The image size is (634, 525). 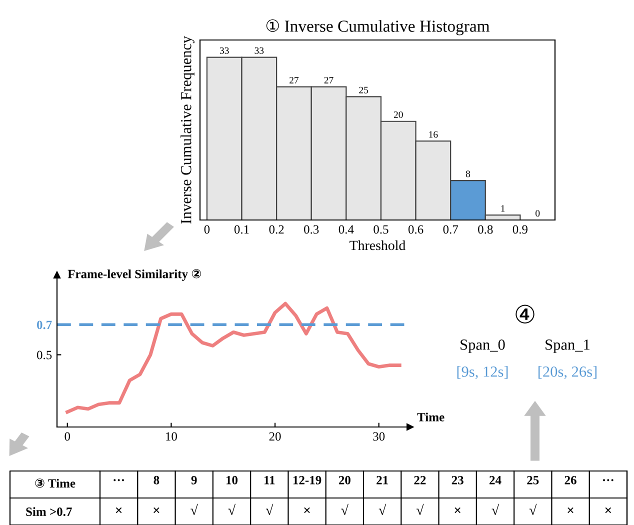 I want to click on text: [9s, 12s], so click(x=482, y=373).